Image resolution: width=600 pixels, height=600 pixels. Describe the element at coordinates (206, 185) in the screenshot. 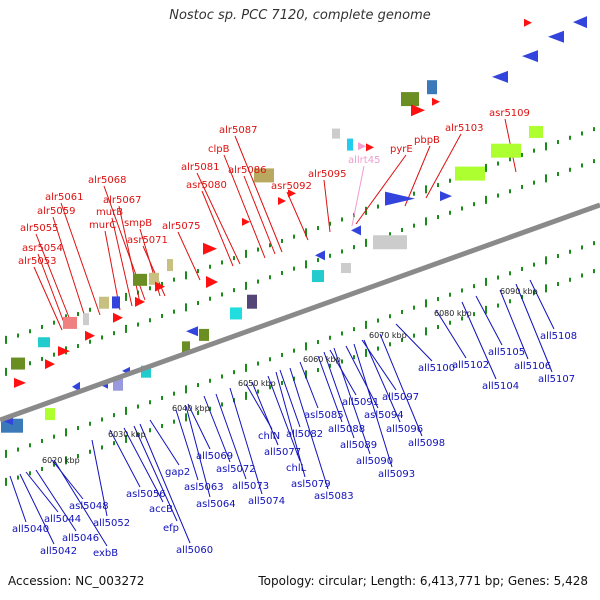

I see `gene-label-asr5080: asr5080` at that location.